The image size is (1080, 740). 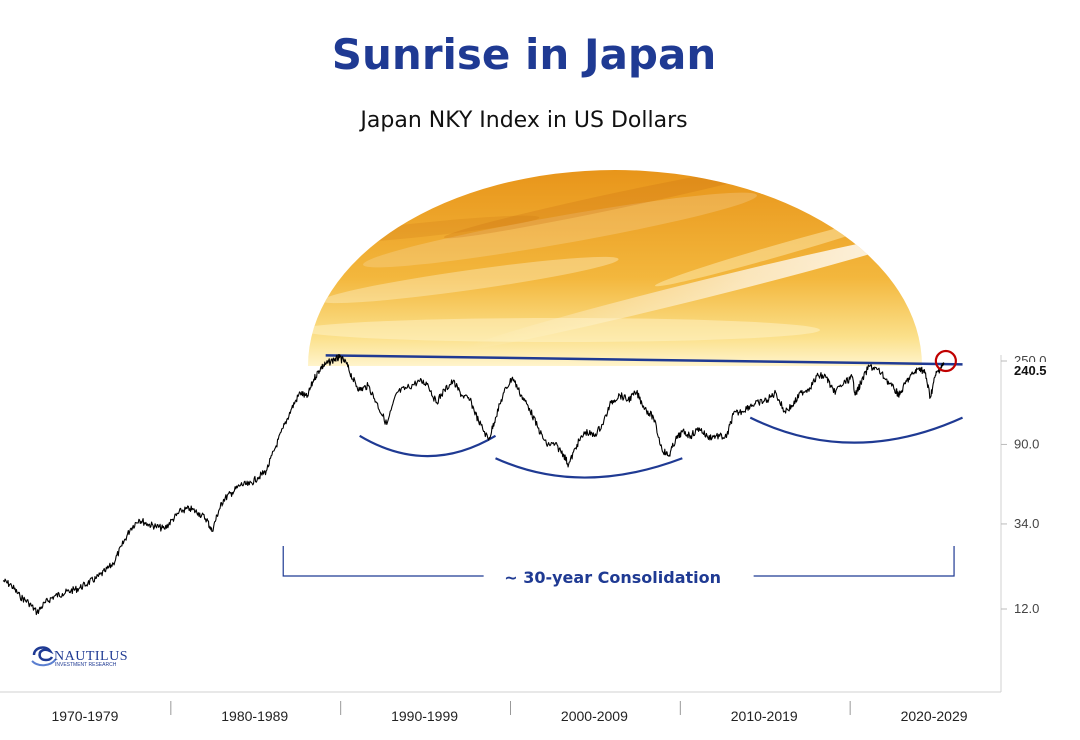 What do you see at coordinates (524, 120) in the screenshot?
I see `chart-subtitle: Japan NKY Index in US Dollars` at bounding box center [524, 120].